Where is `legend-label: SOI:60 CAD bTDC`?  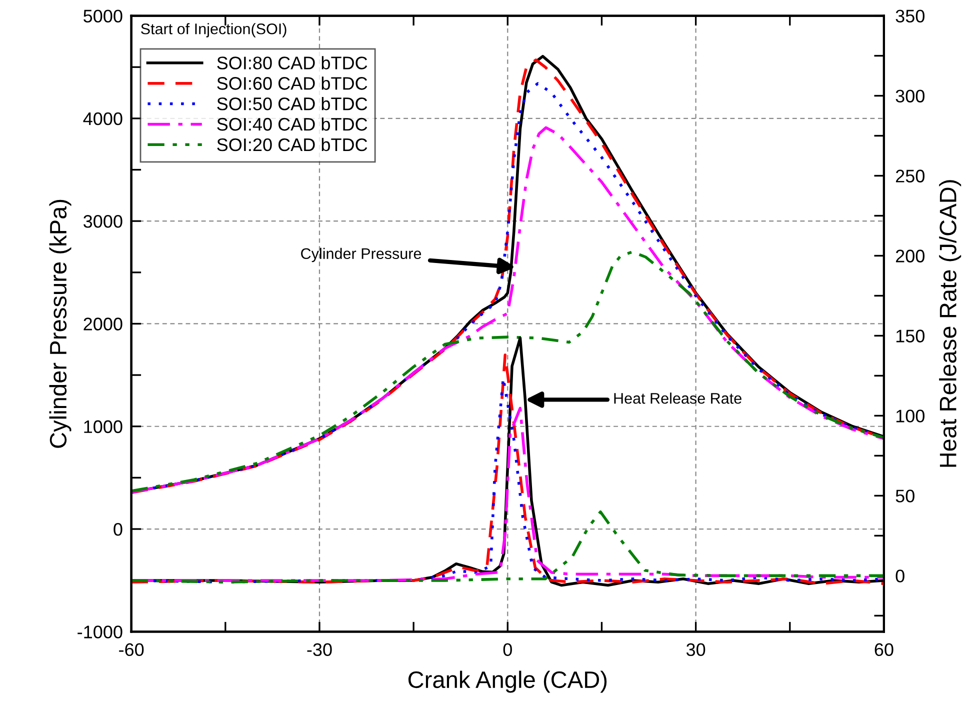
legend-label: SOI:60 CAD bTDC is located at coordinates (292, 83).